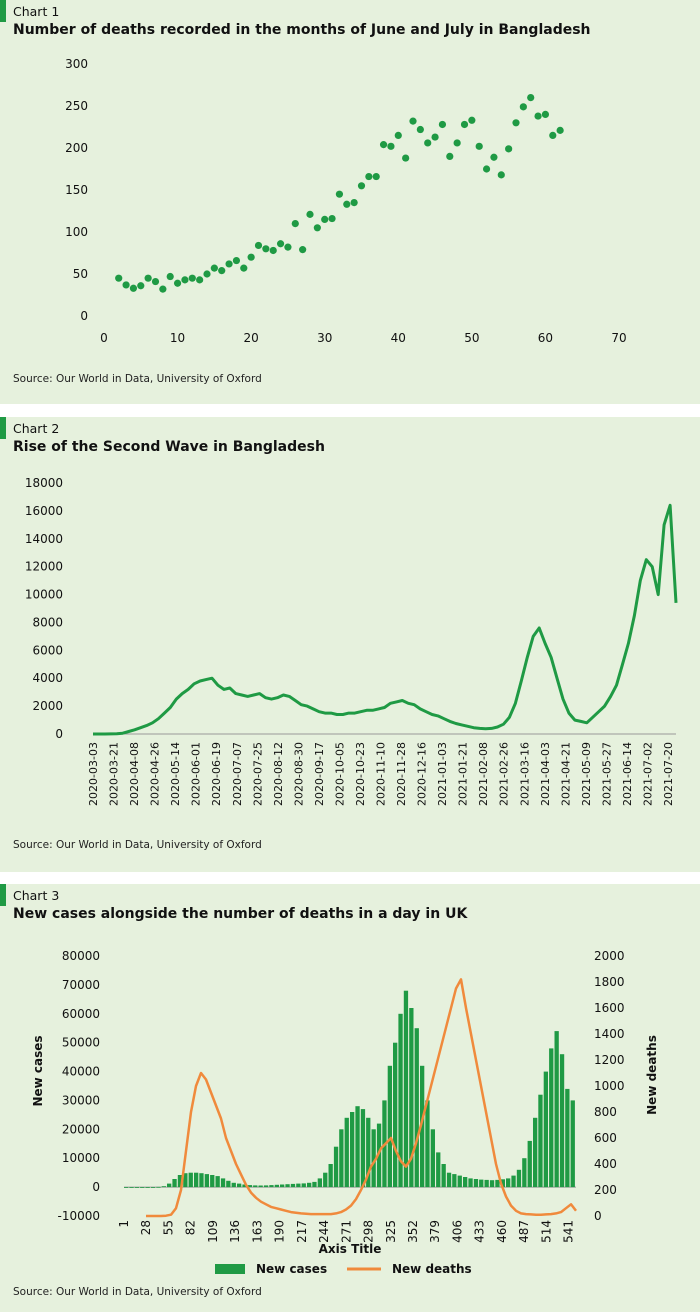 This screenshot has width=700, height=1312. I want to click on y-tick-label-right: 0, so click(598, 1216).